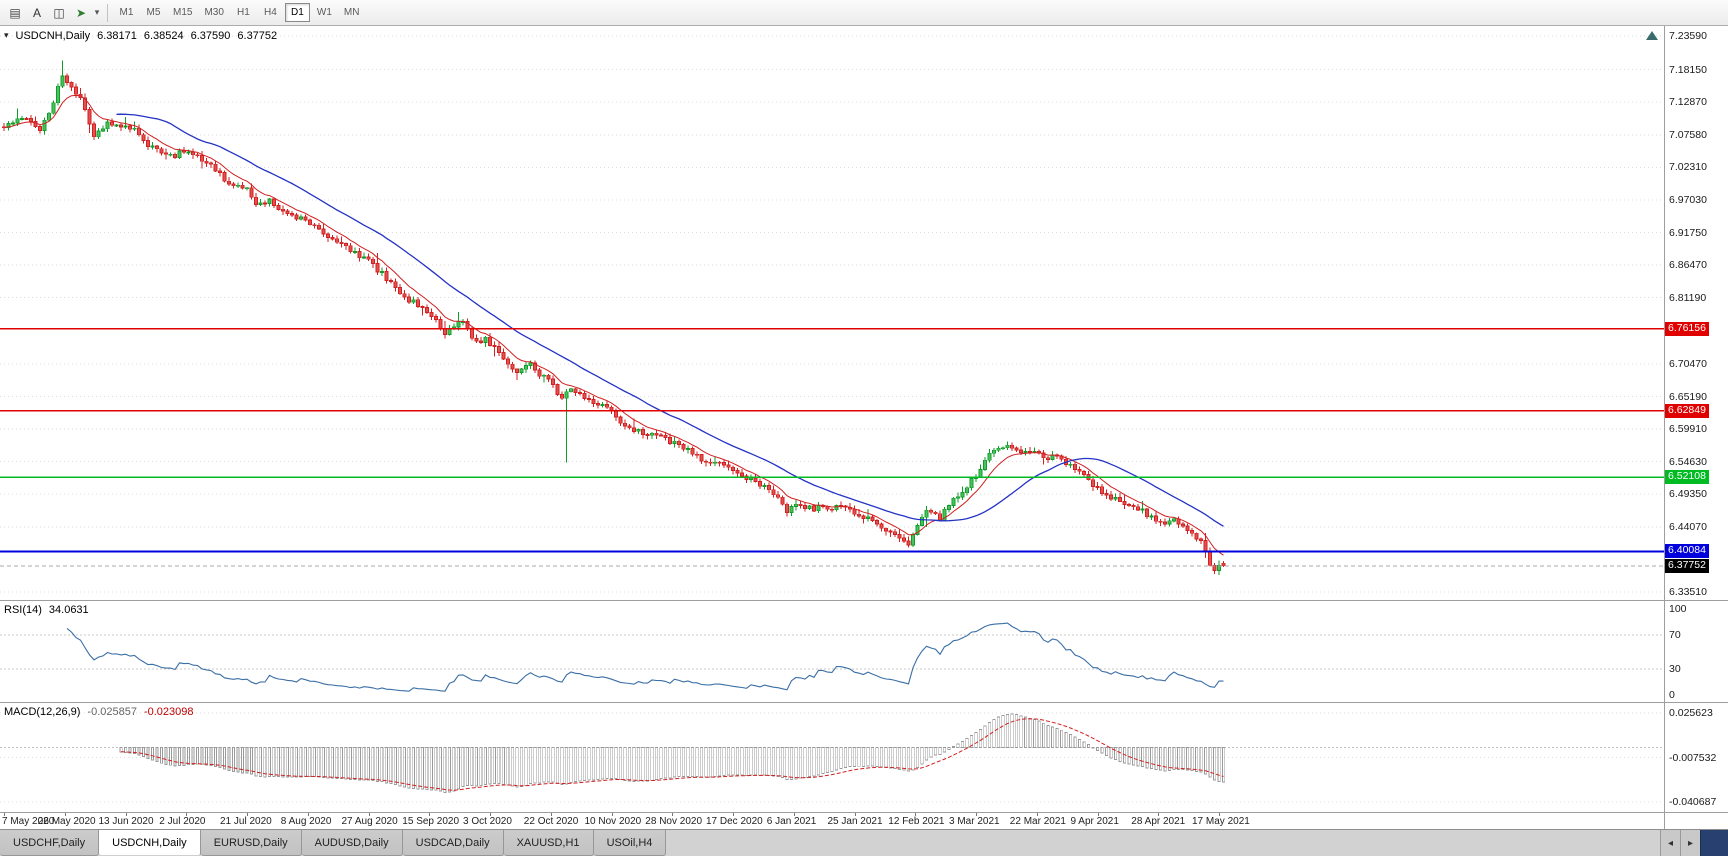  What do you see at coordinates (126, 821) in the screenshot?
I see `date-label: 13 Jun 2020` at bounding box center [126, 821].